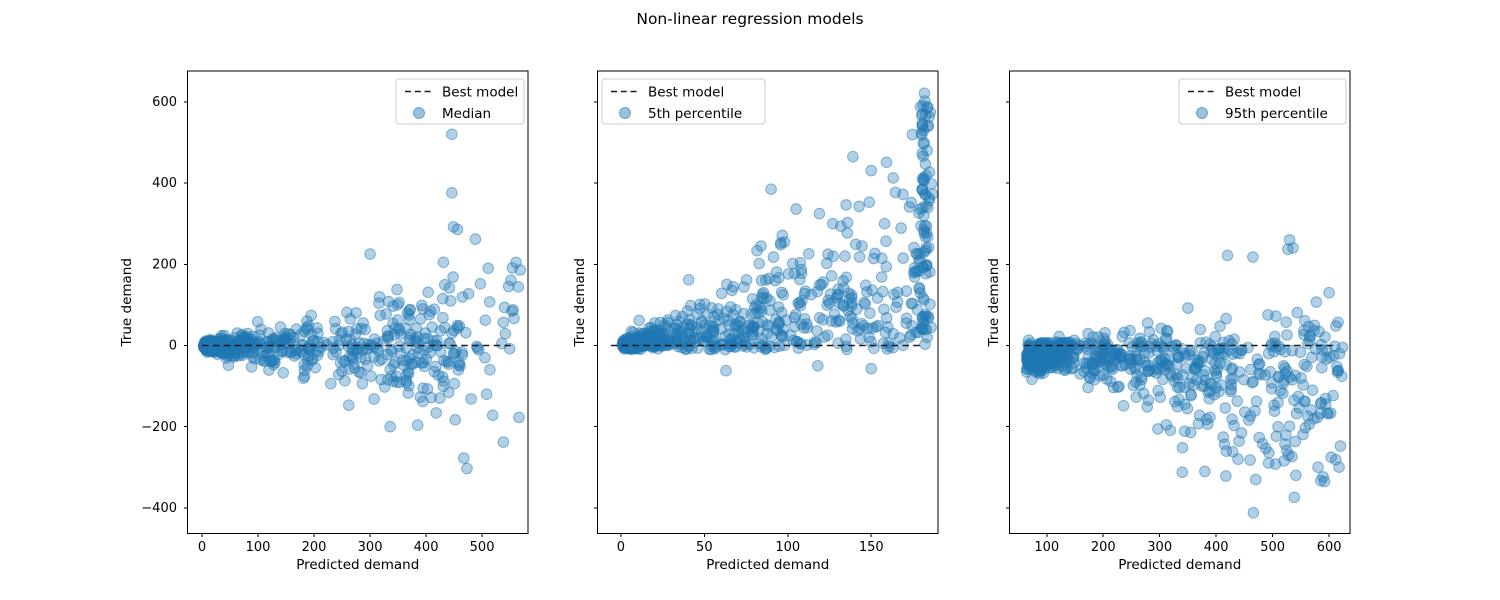 The width and height of the screenshot is (1500, 600). I want to click on x-tick-label: 150, so click(871, 547).